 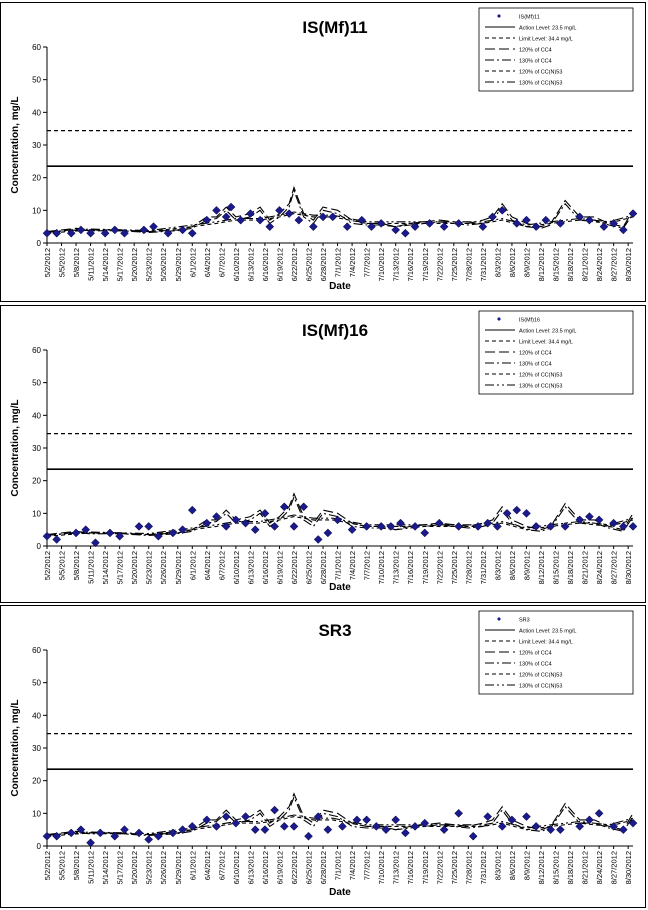 I want to click on legend-label: 130% of CC4, so click(x=535, y=62).